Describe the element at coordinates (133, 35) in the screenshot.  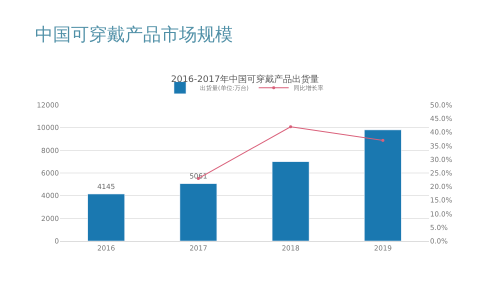
I see `chart-title: 中国可穿戴产品市场规模` at that location.